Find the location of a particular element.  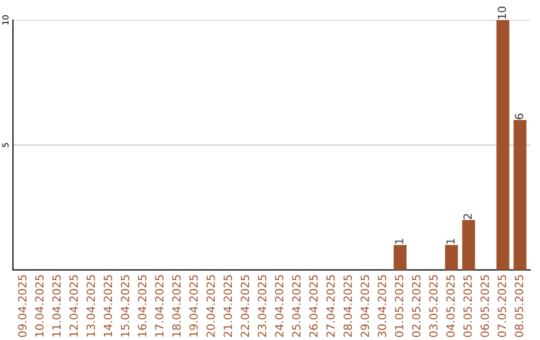

x-tick-label: 13.04.2025 is located at coordinates (90, 306).